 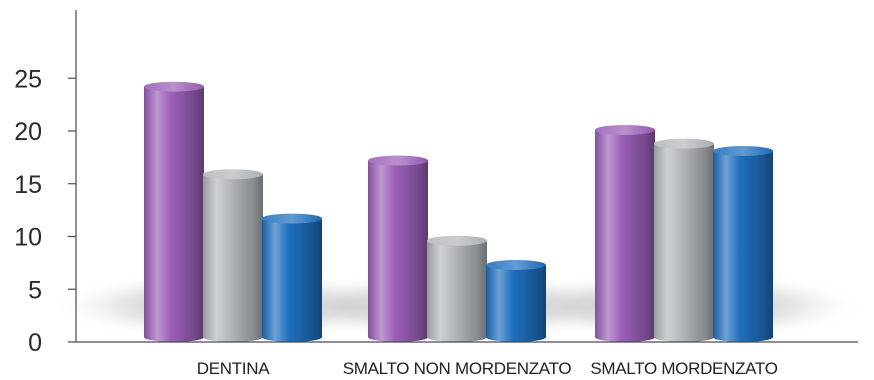 What do you see at coordinates (457, 368) in the screenshot?
I see `x-category-label: SMALTO NON MORDENZATO` at bounding box center [457, 368].